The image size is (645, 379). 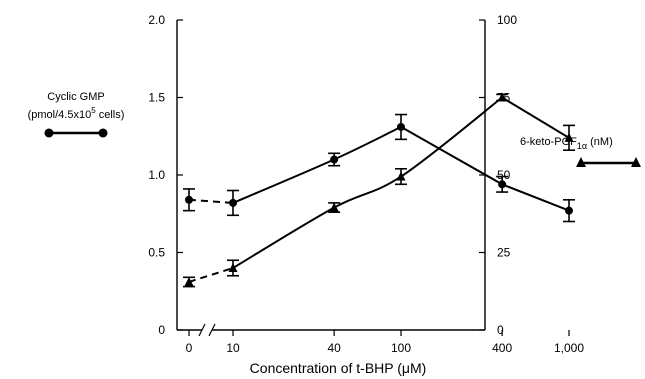 What do you see at coordinates (103, 133) in the screenshot?
I see `left-legend-circle-end` at bounding box center [103, 133].